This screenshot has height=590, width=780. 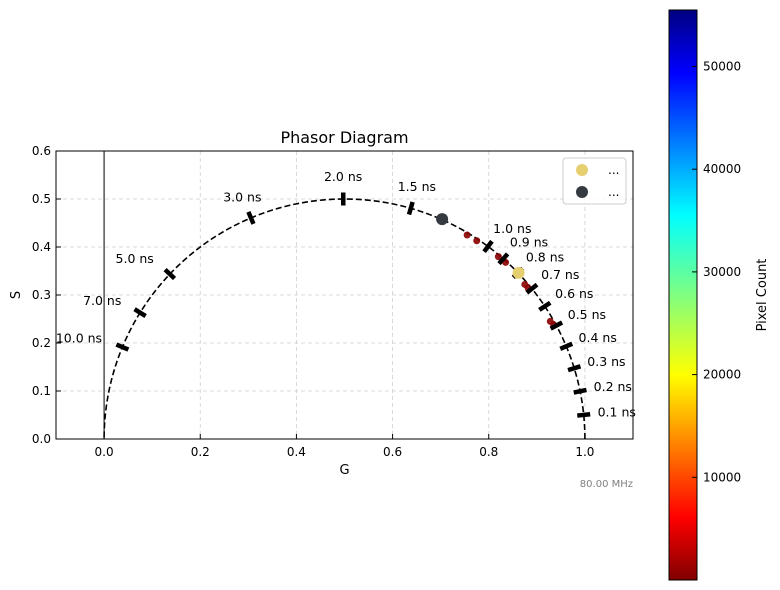 What do you see at coordinates (722, 272) in the screenshot?
I see `colorbar-tick-label: 30000` at bounding box center [722, 272].